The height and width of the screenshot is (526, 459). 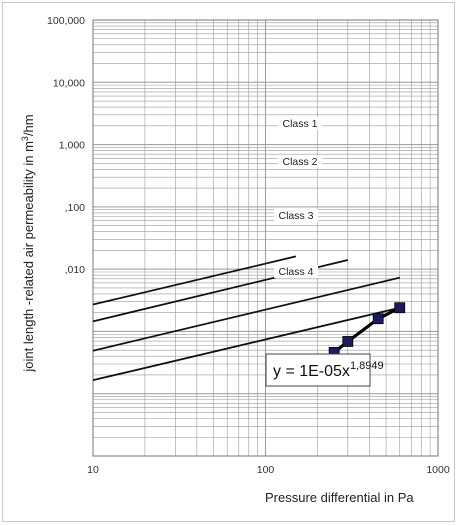 I want to click on x-tick-label: 1000, so click(x=438, y=470).